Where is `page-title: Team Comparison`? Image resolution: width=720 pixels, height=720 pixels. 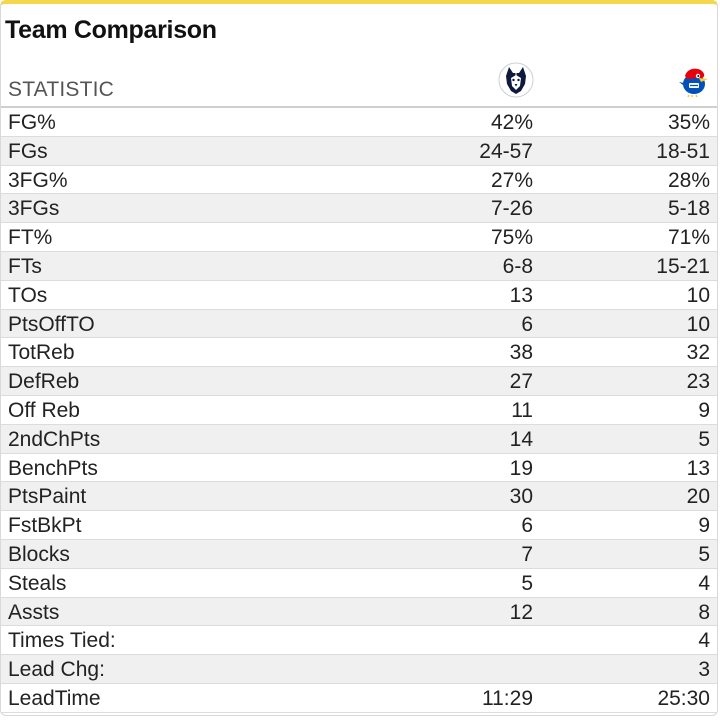 page-title: Team Comparison is located at coordinates (111, 30).